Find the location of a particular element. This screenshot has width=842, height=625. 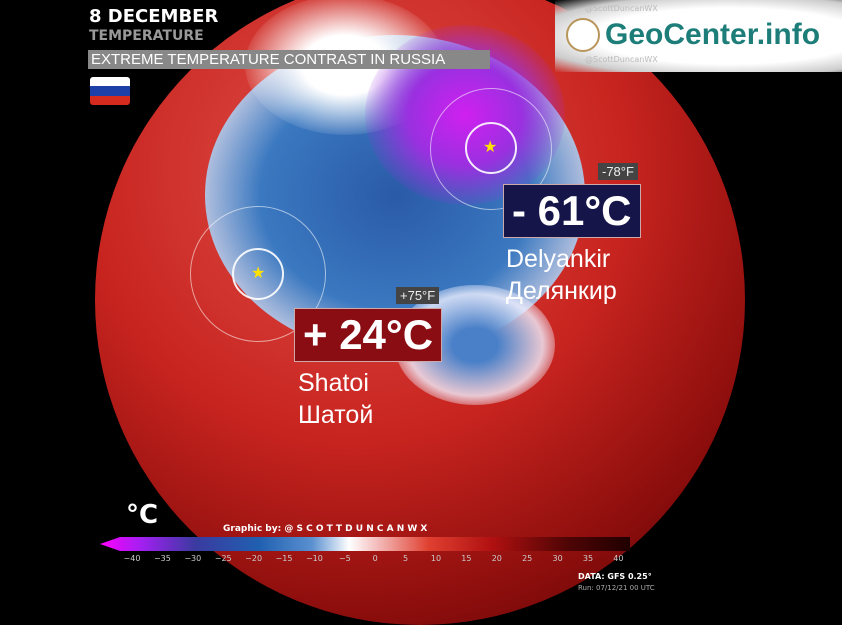

colorbar-tick-label: −30 is located at coordinates (193, 558).